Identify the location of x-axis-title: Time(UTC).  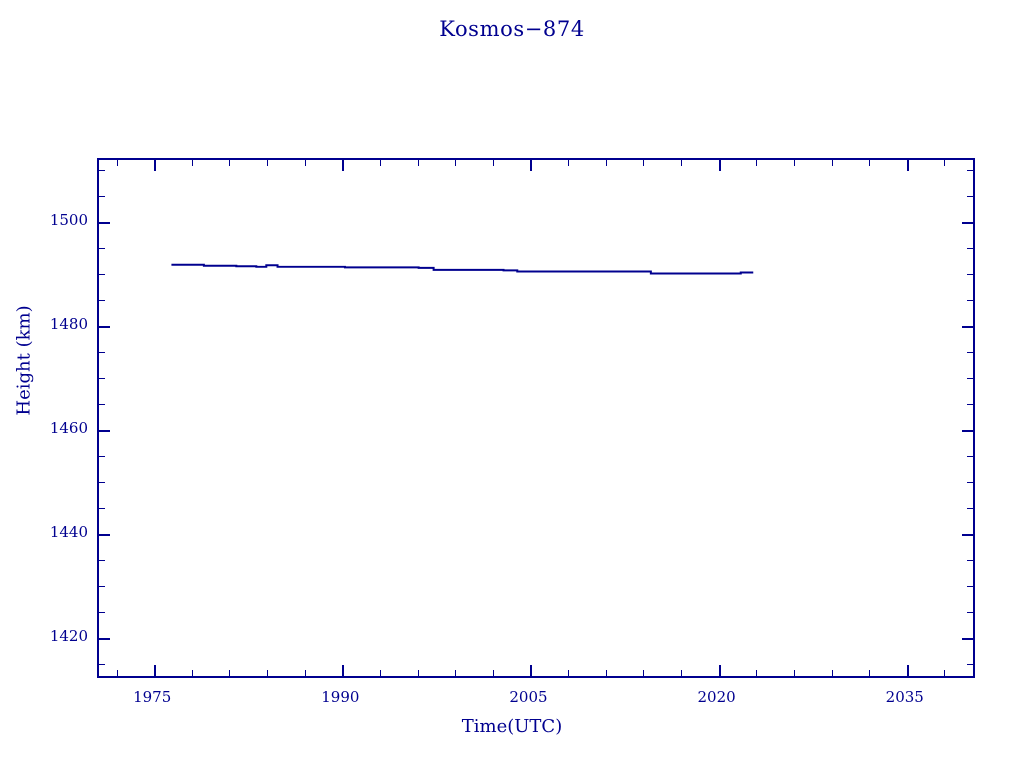
(512, 726).